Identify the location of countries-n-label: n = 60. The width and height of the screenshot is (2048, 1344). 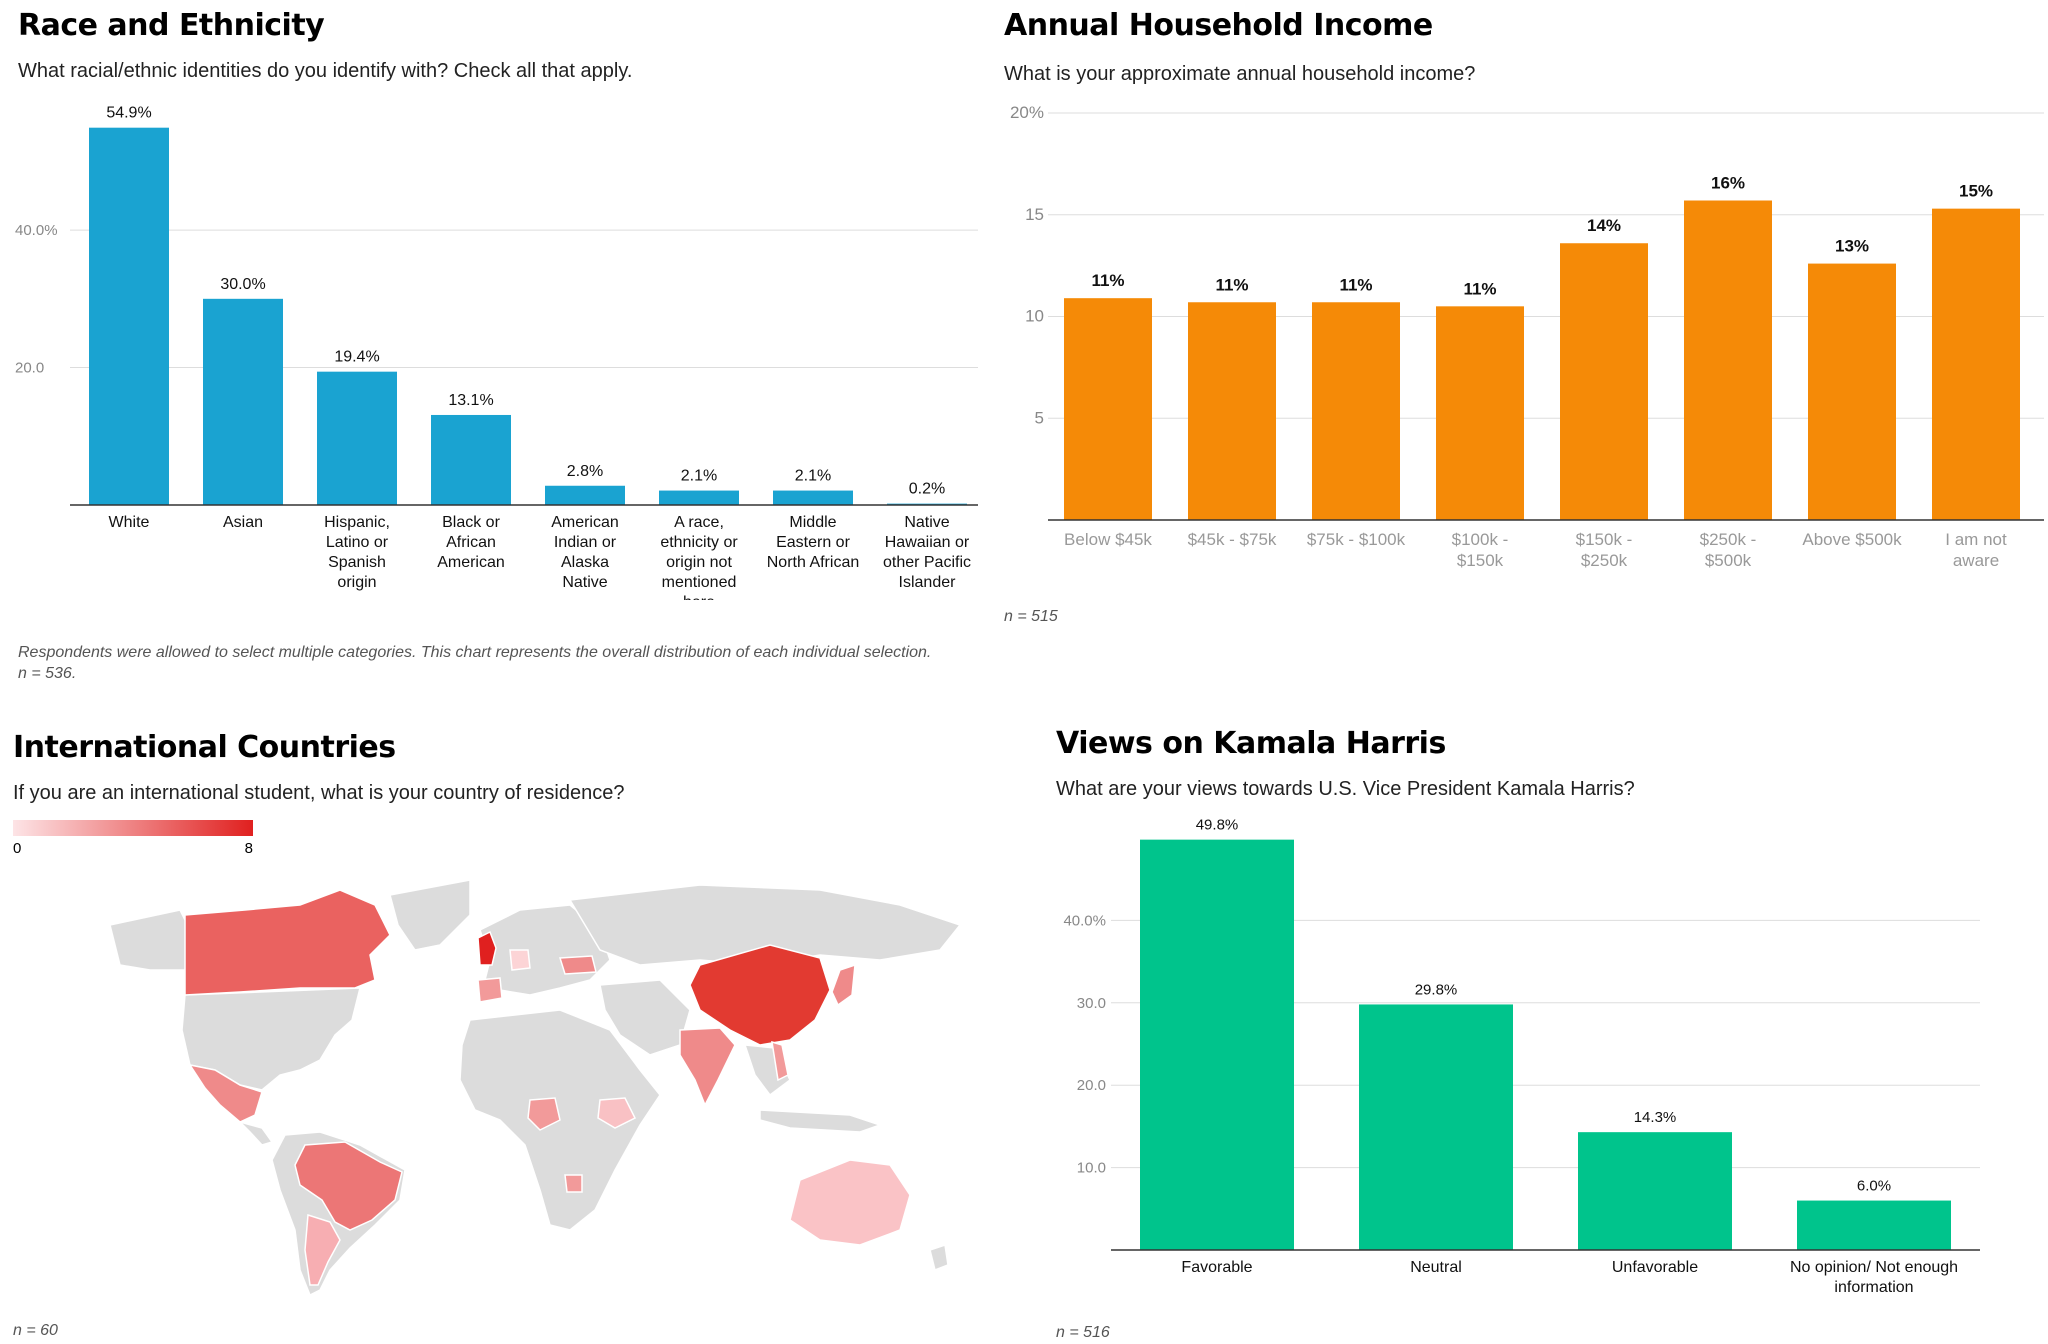
(35, 1330).